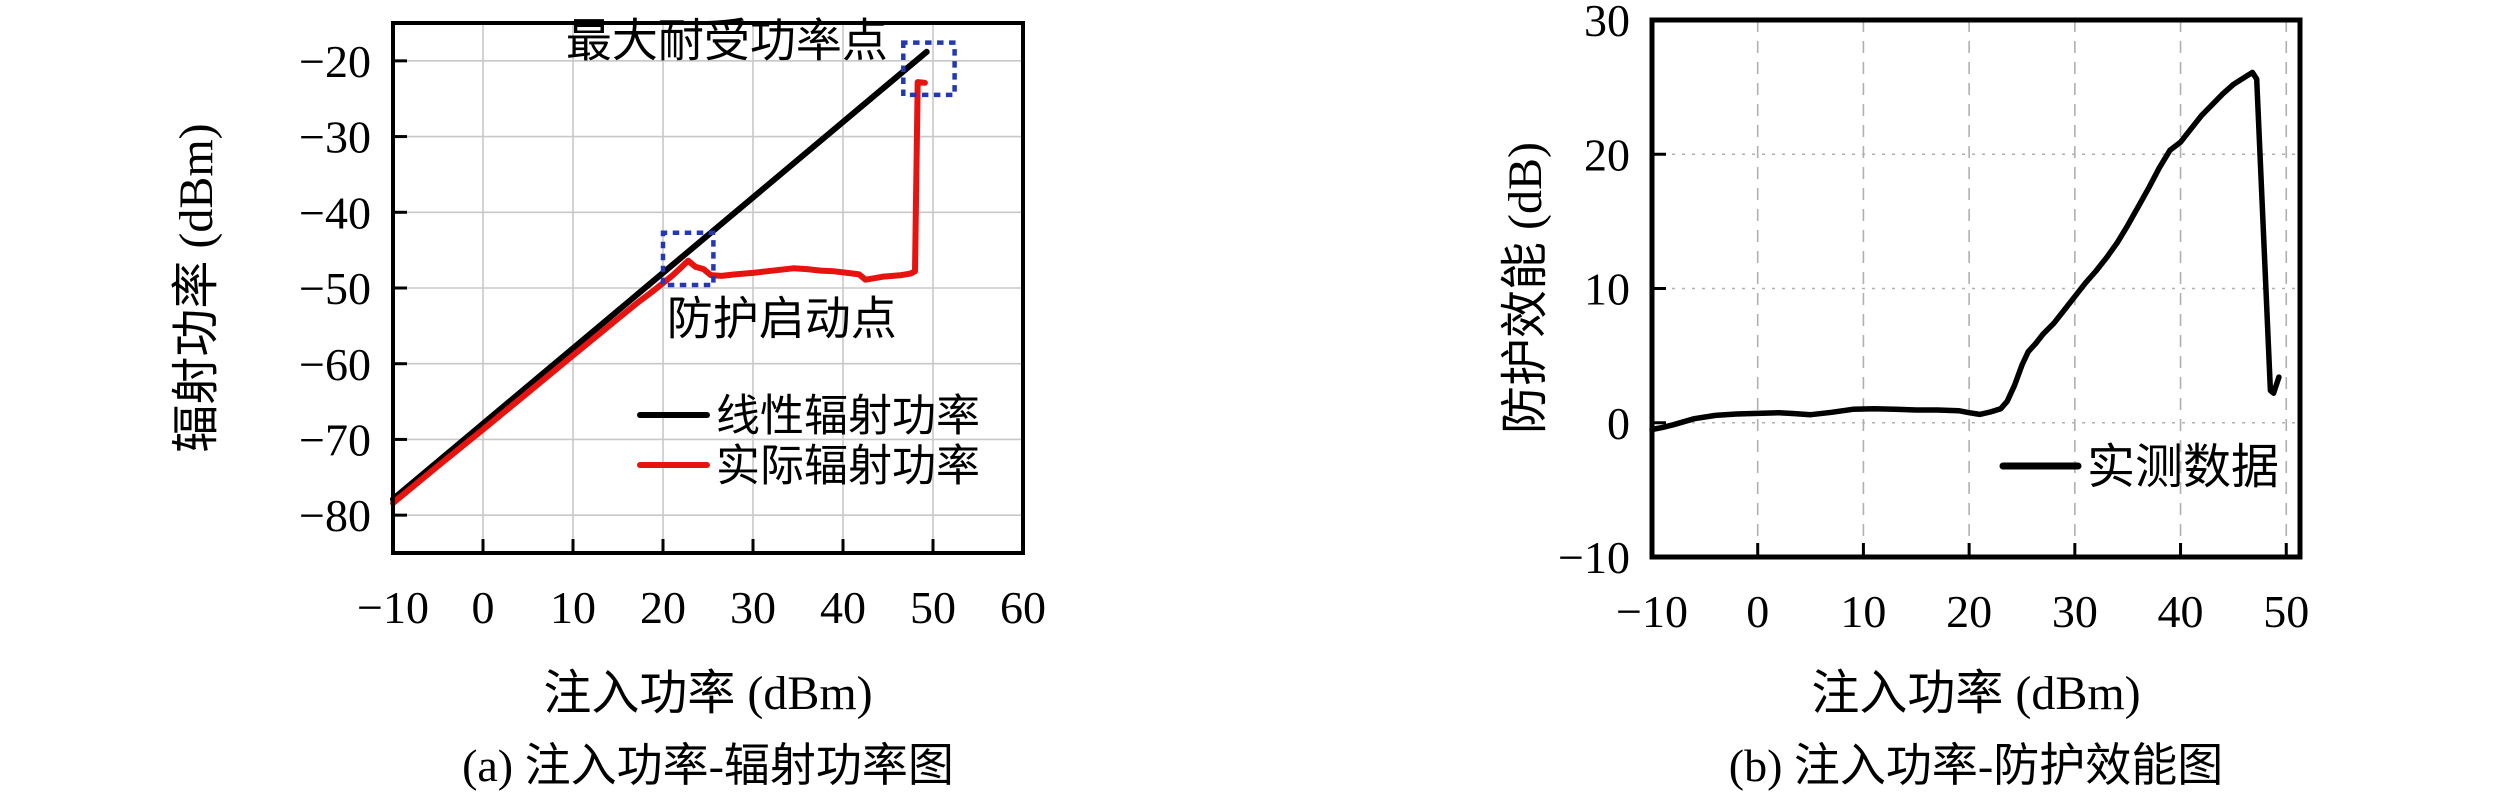  What do you see at coordinates (727, 41) in the screenshot?
I see `max-tolerable-power-label: 最大耐受功率点` at bounding box center [727, 41].